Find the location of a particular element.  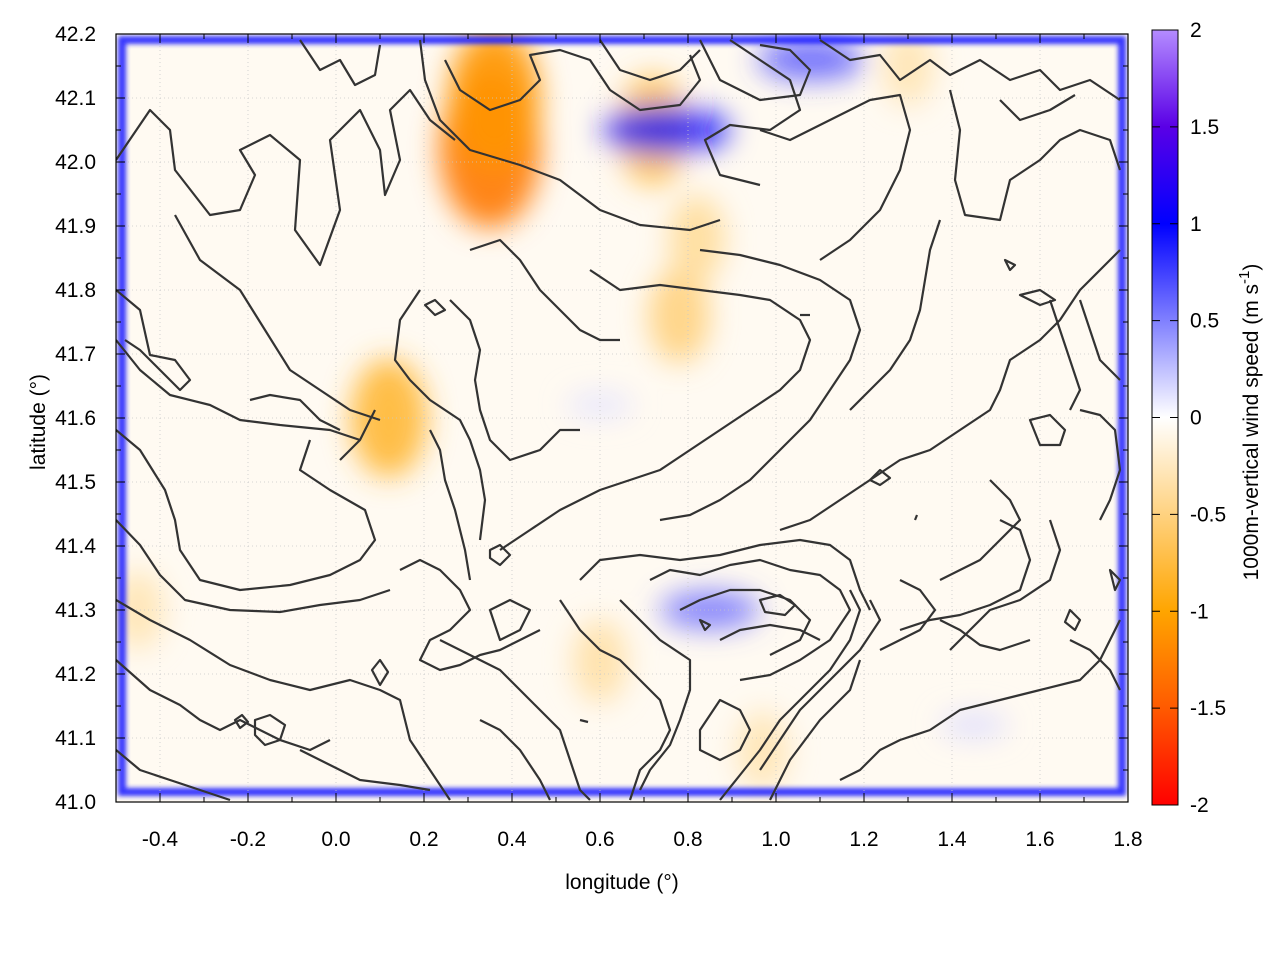

colorbar-tick-label: -1.5 is located at coordinates (1208, 708).